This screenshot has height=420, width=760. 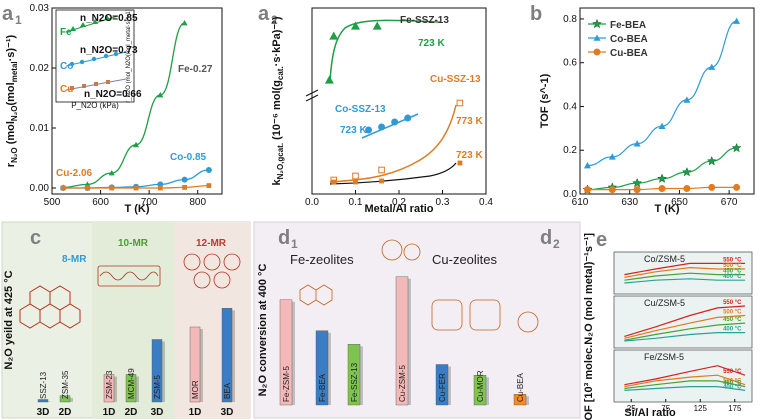 What do you see at coordinates (394, 103) in the screenshot?
I see `a2-marks` at bounding box center [394, 103].